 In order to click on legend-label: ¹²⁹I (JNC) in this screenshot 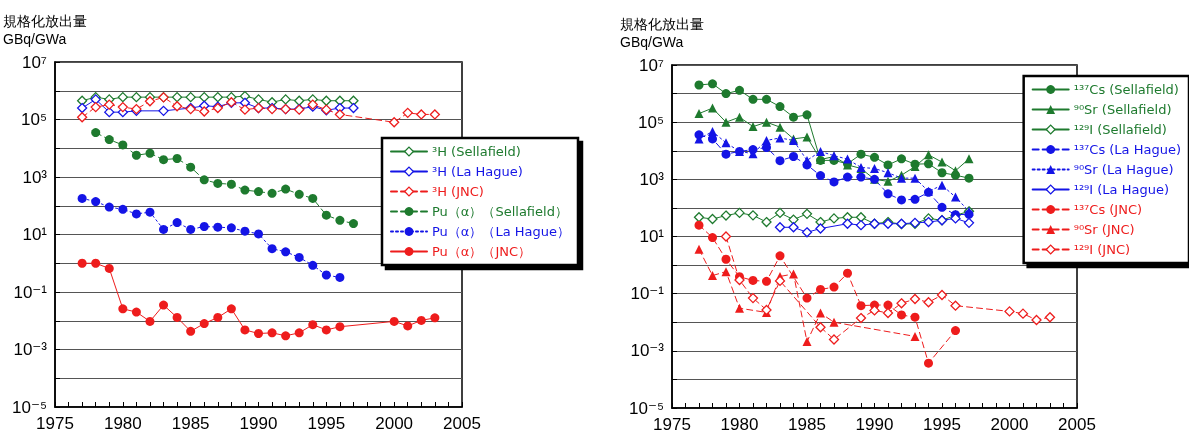, I will do `click(1102, 249)`.